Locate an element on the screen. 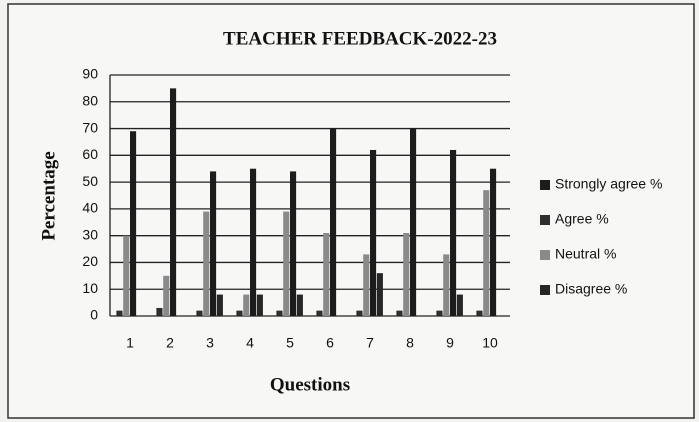  y-tick-label: 60 is located at coordinates (90, 154).